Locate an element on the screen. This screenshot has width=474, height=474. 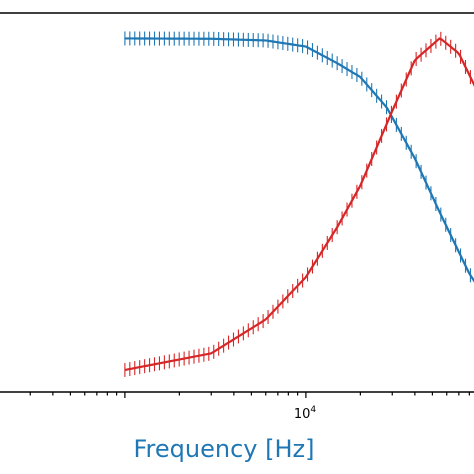
x-tick-label: 104 is located at coordinates (305, 413).